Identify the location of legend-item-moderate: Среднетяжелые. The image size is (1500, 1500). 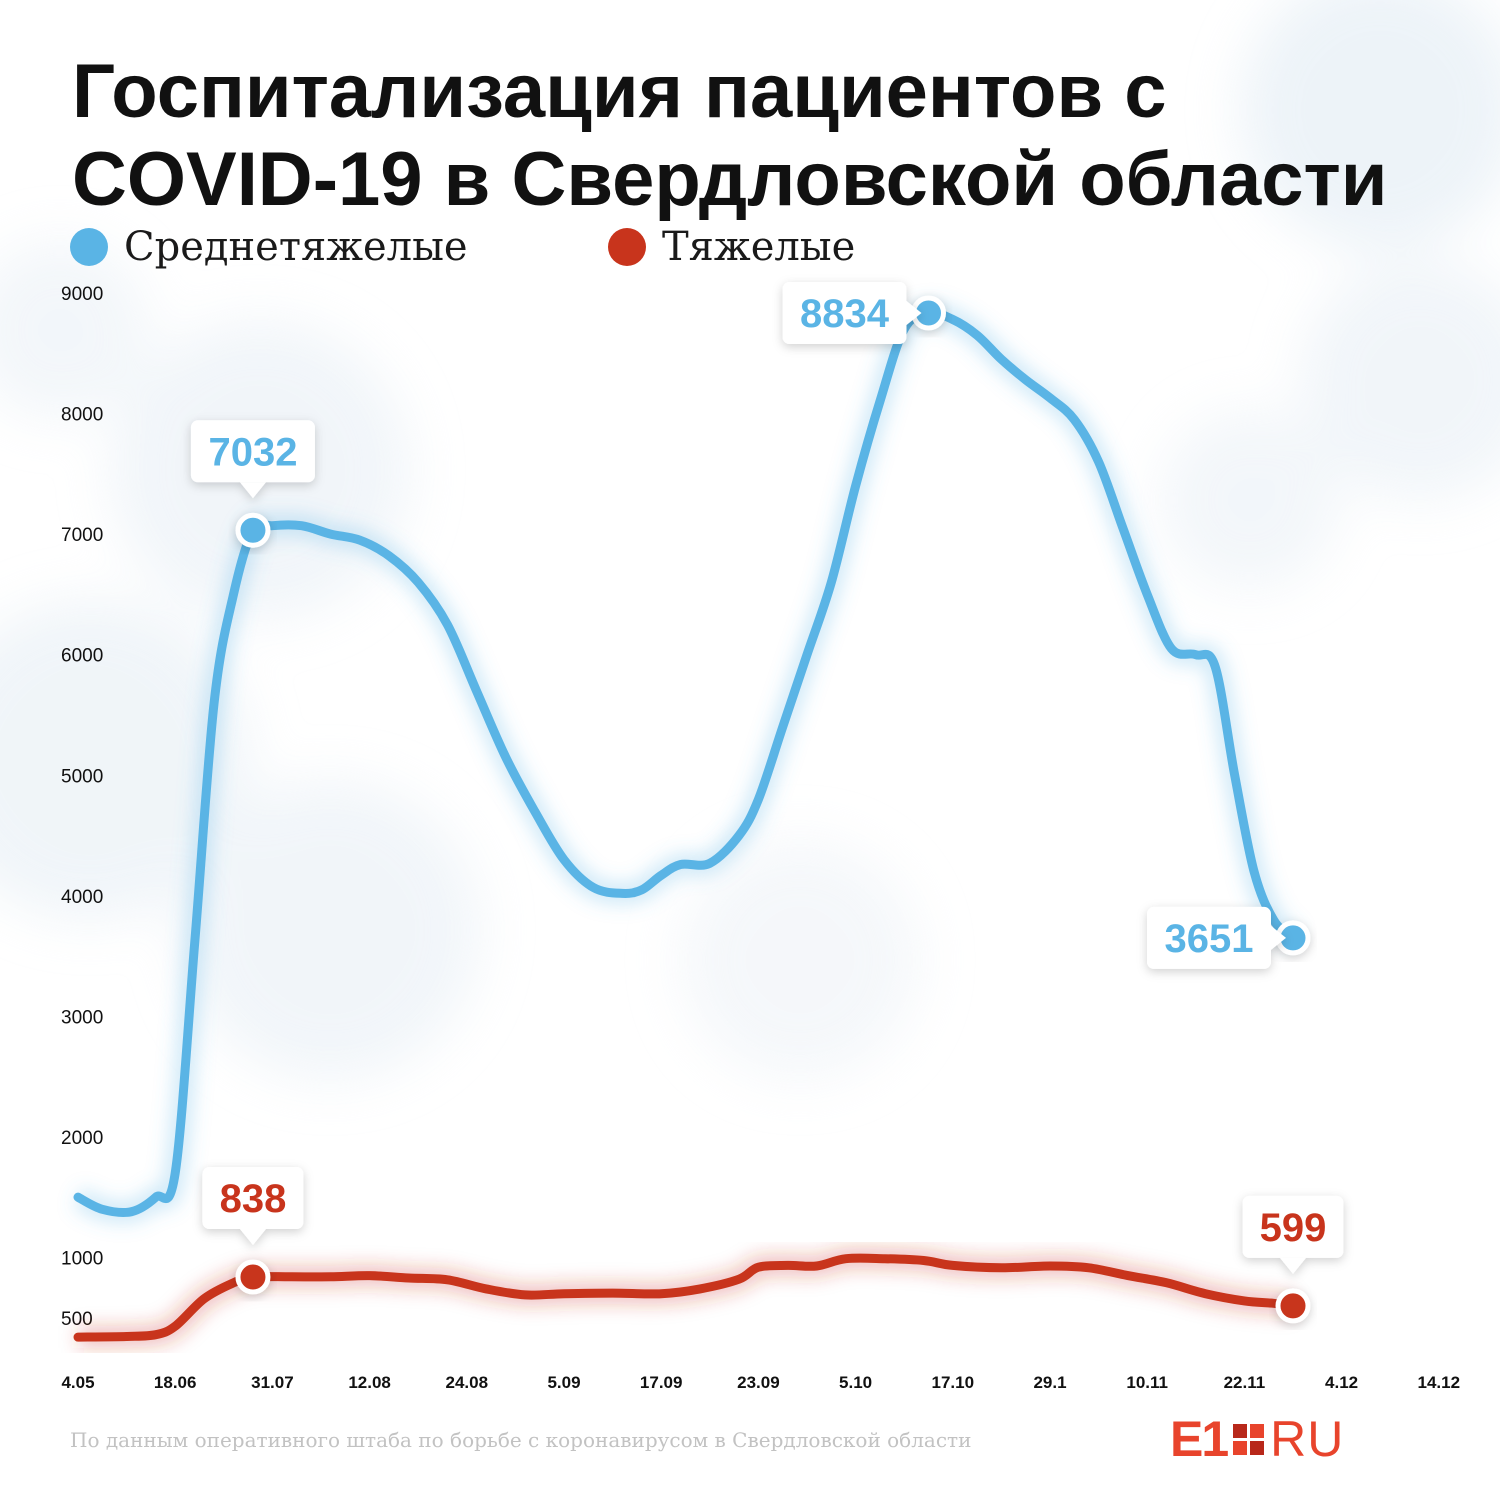
(269, 247).